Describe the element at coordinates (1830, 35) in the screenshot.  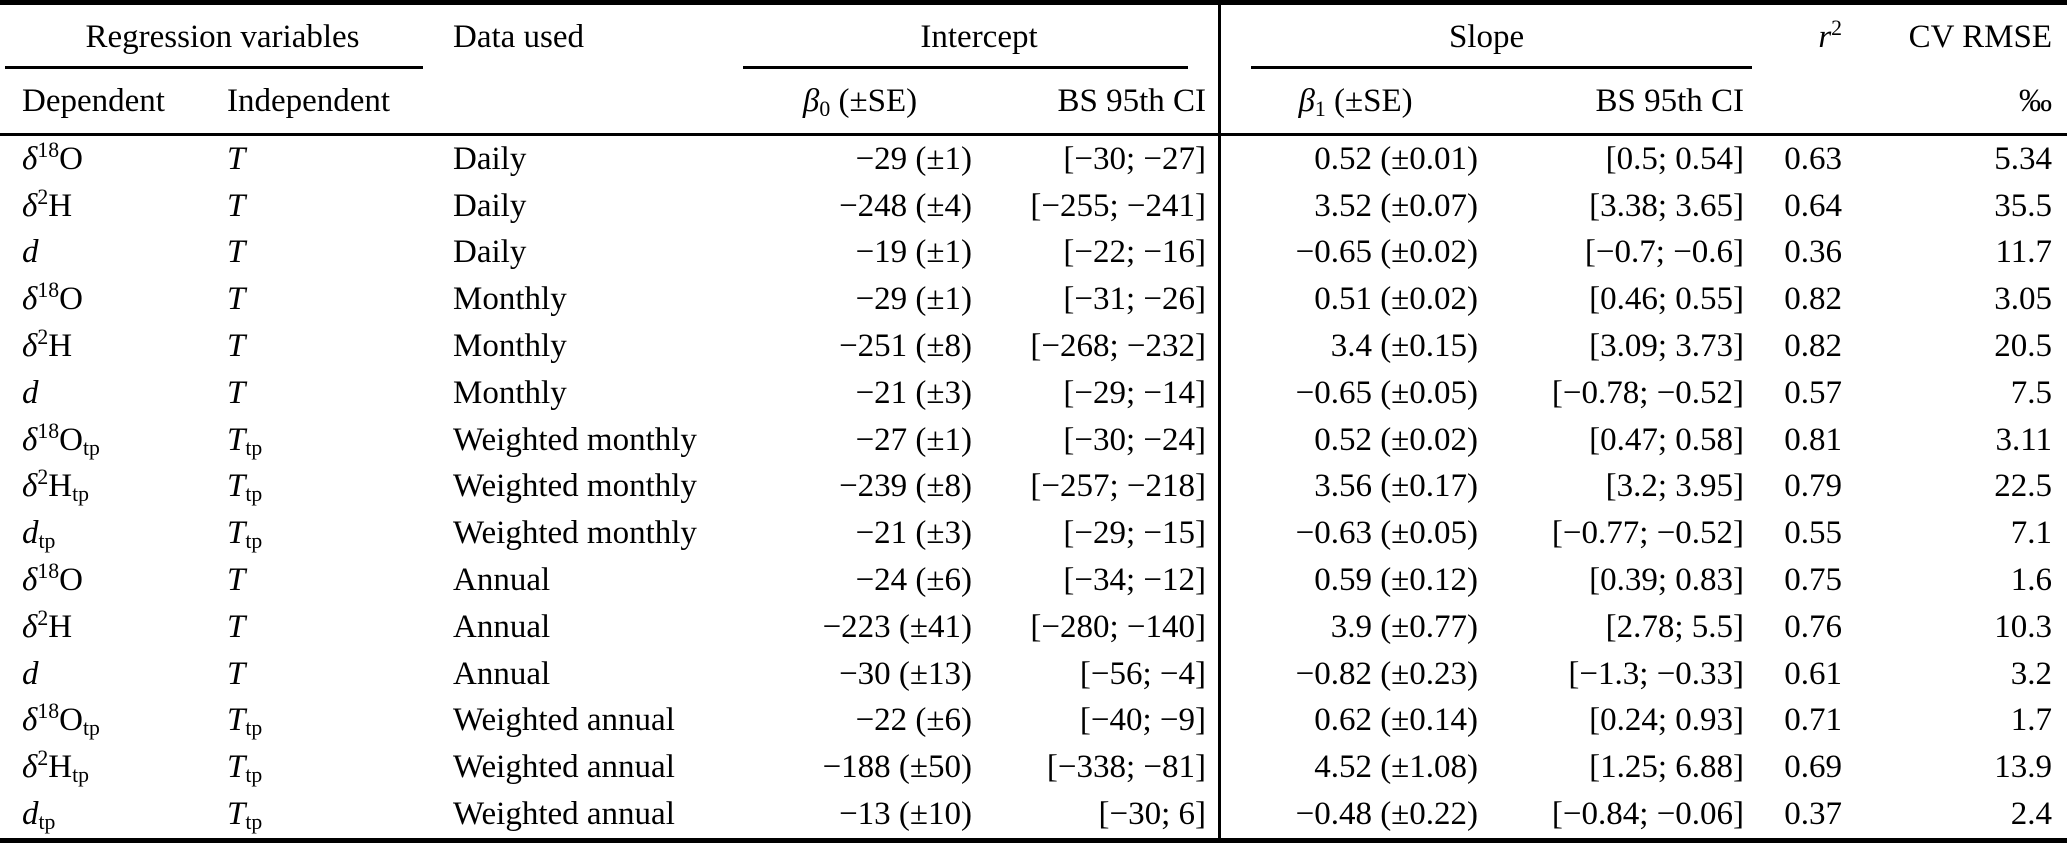
I see `header-r-squared: r2` at that location.